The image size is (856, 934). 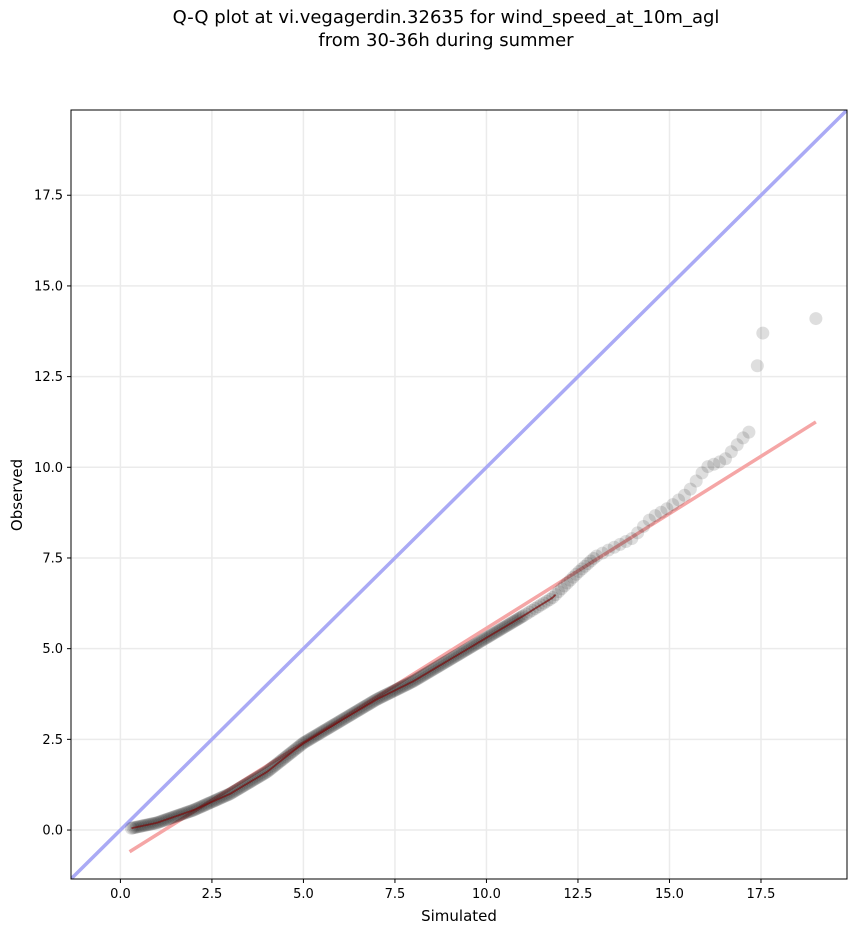 I want to click on y-tick-label: 10.0, so click(x=48, y=468).